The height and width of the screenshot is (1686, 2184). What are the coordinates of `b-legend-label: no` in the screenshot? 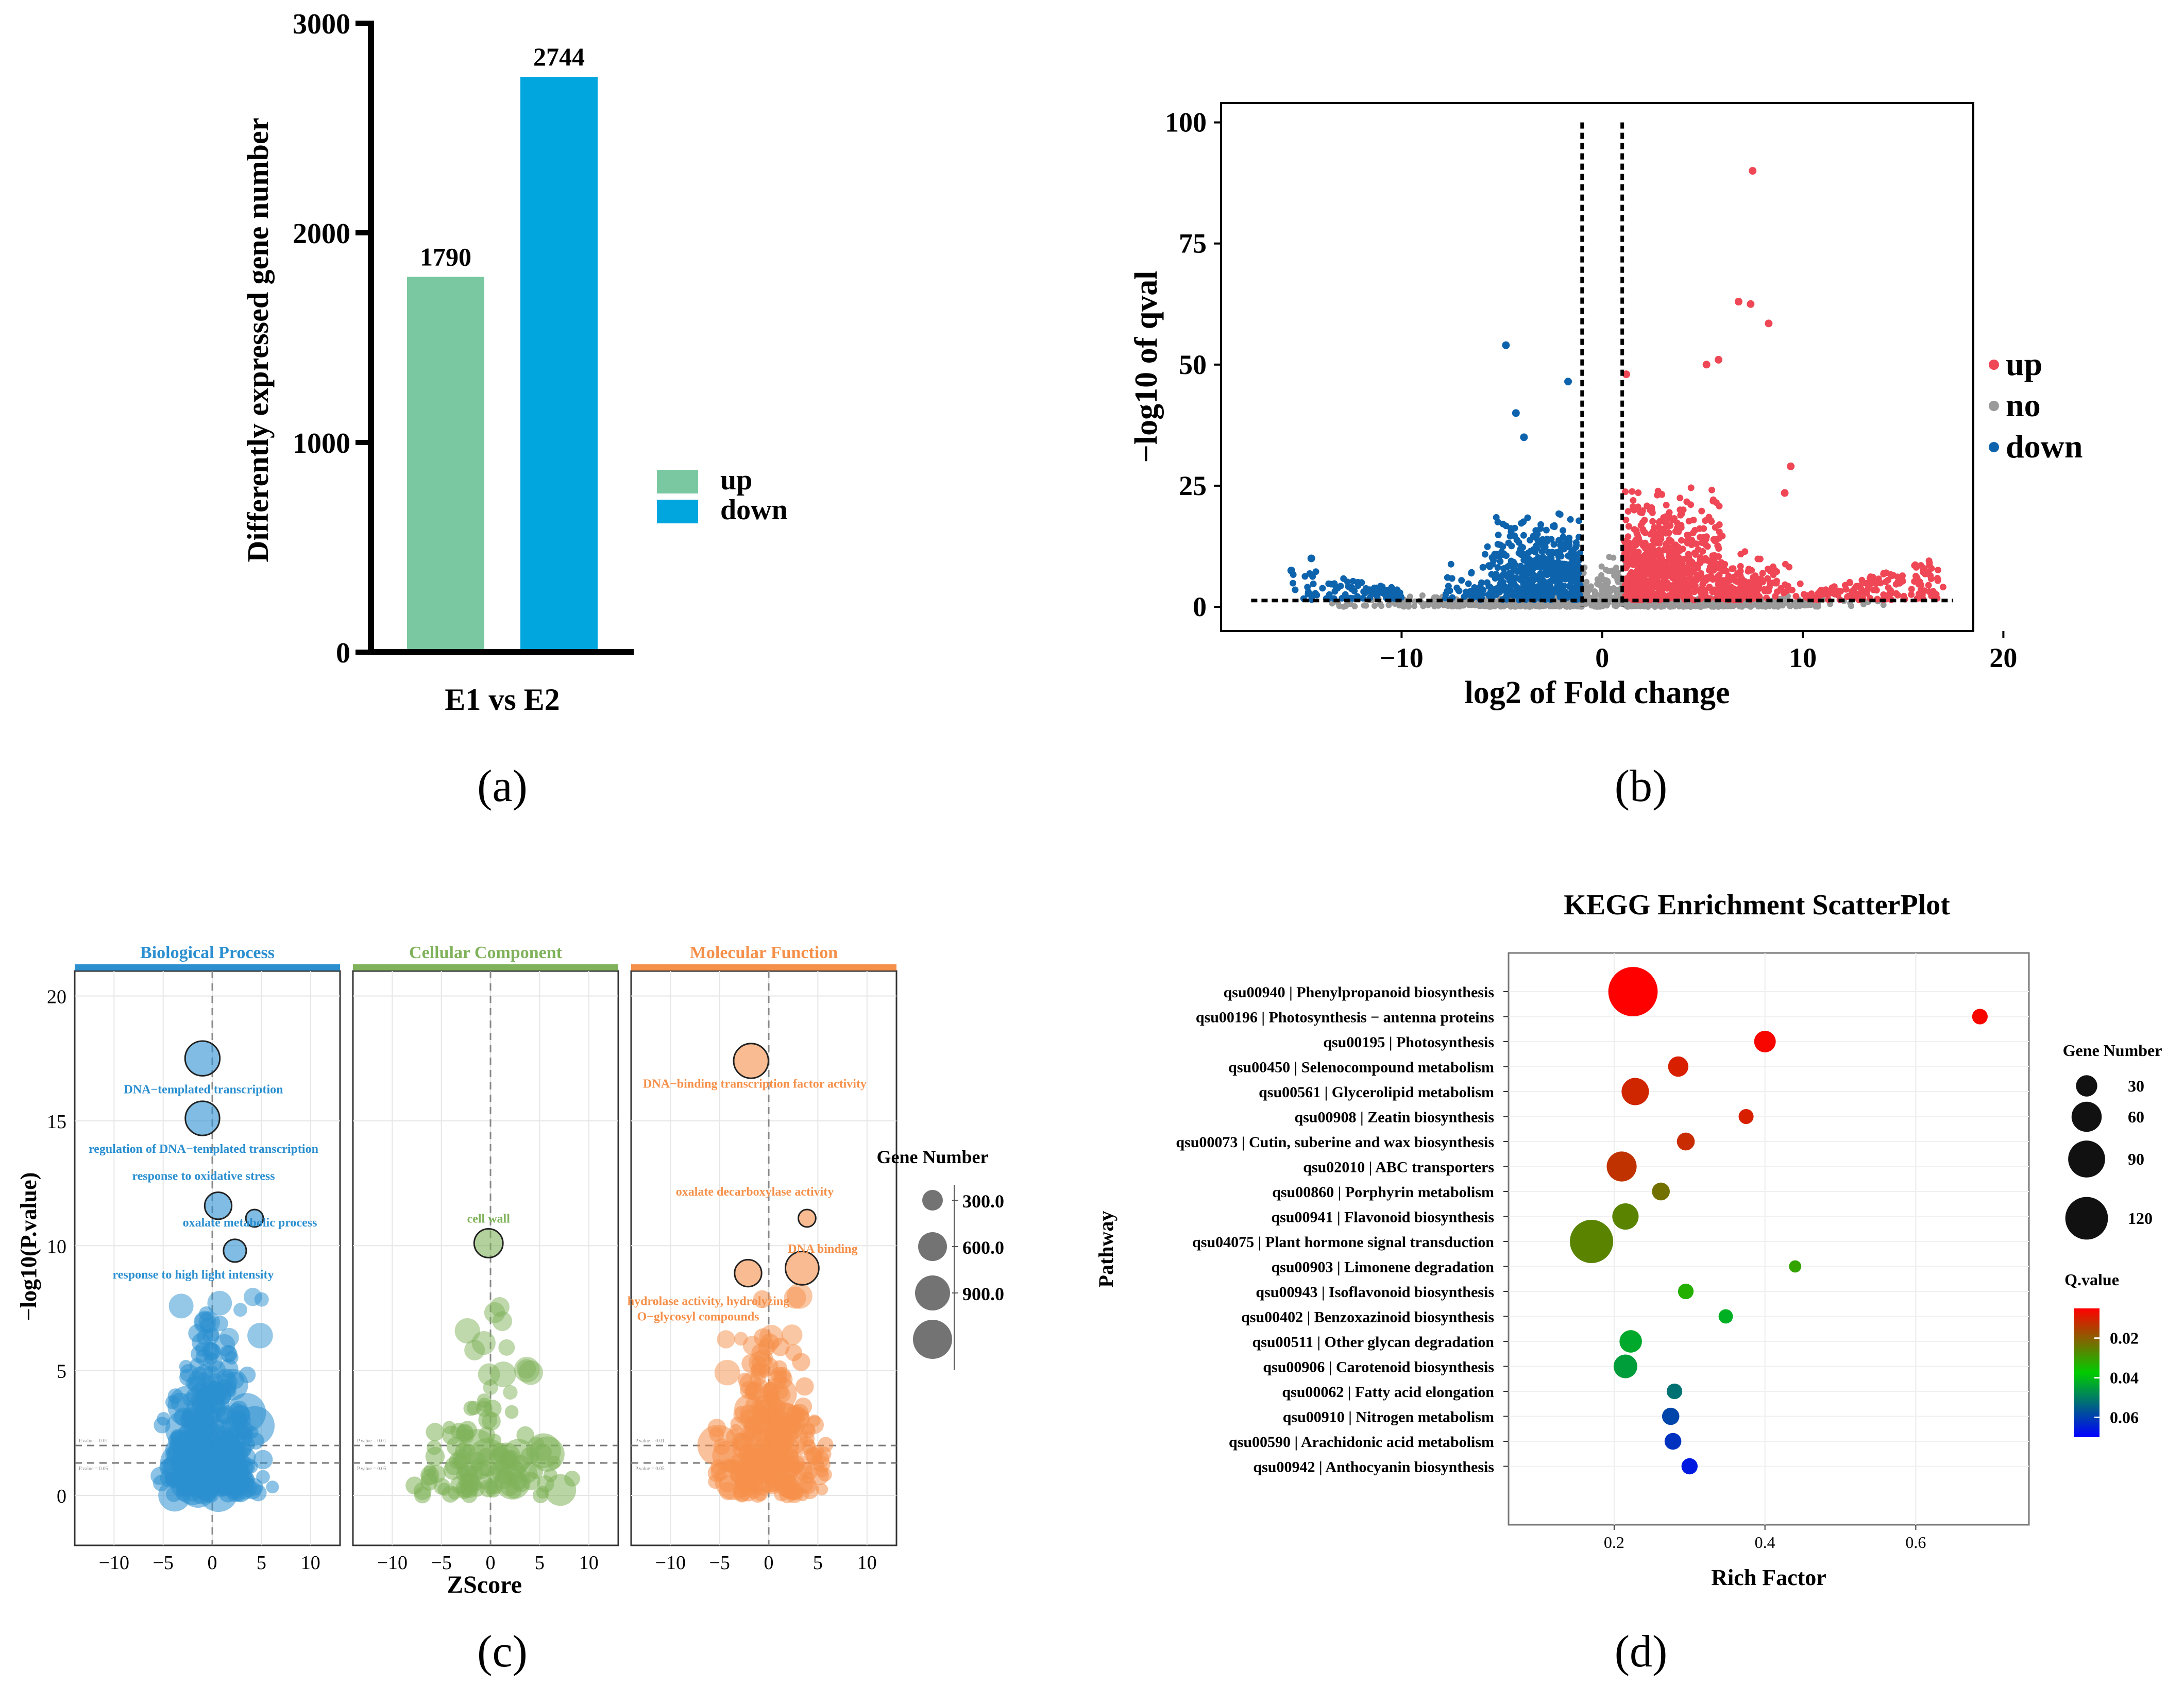 It's located at (2023, 405).